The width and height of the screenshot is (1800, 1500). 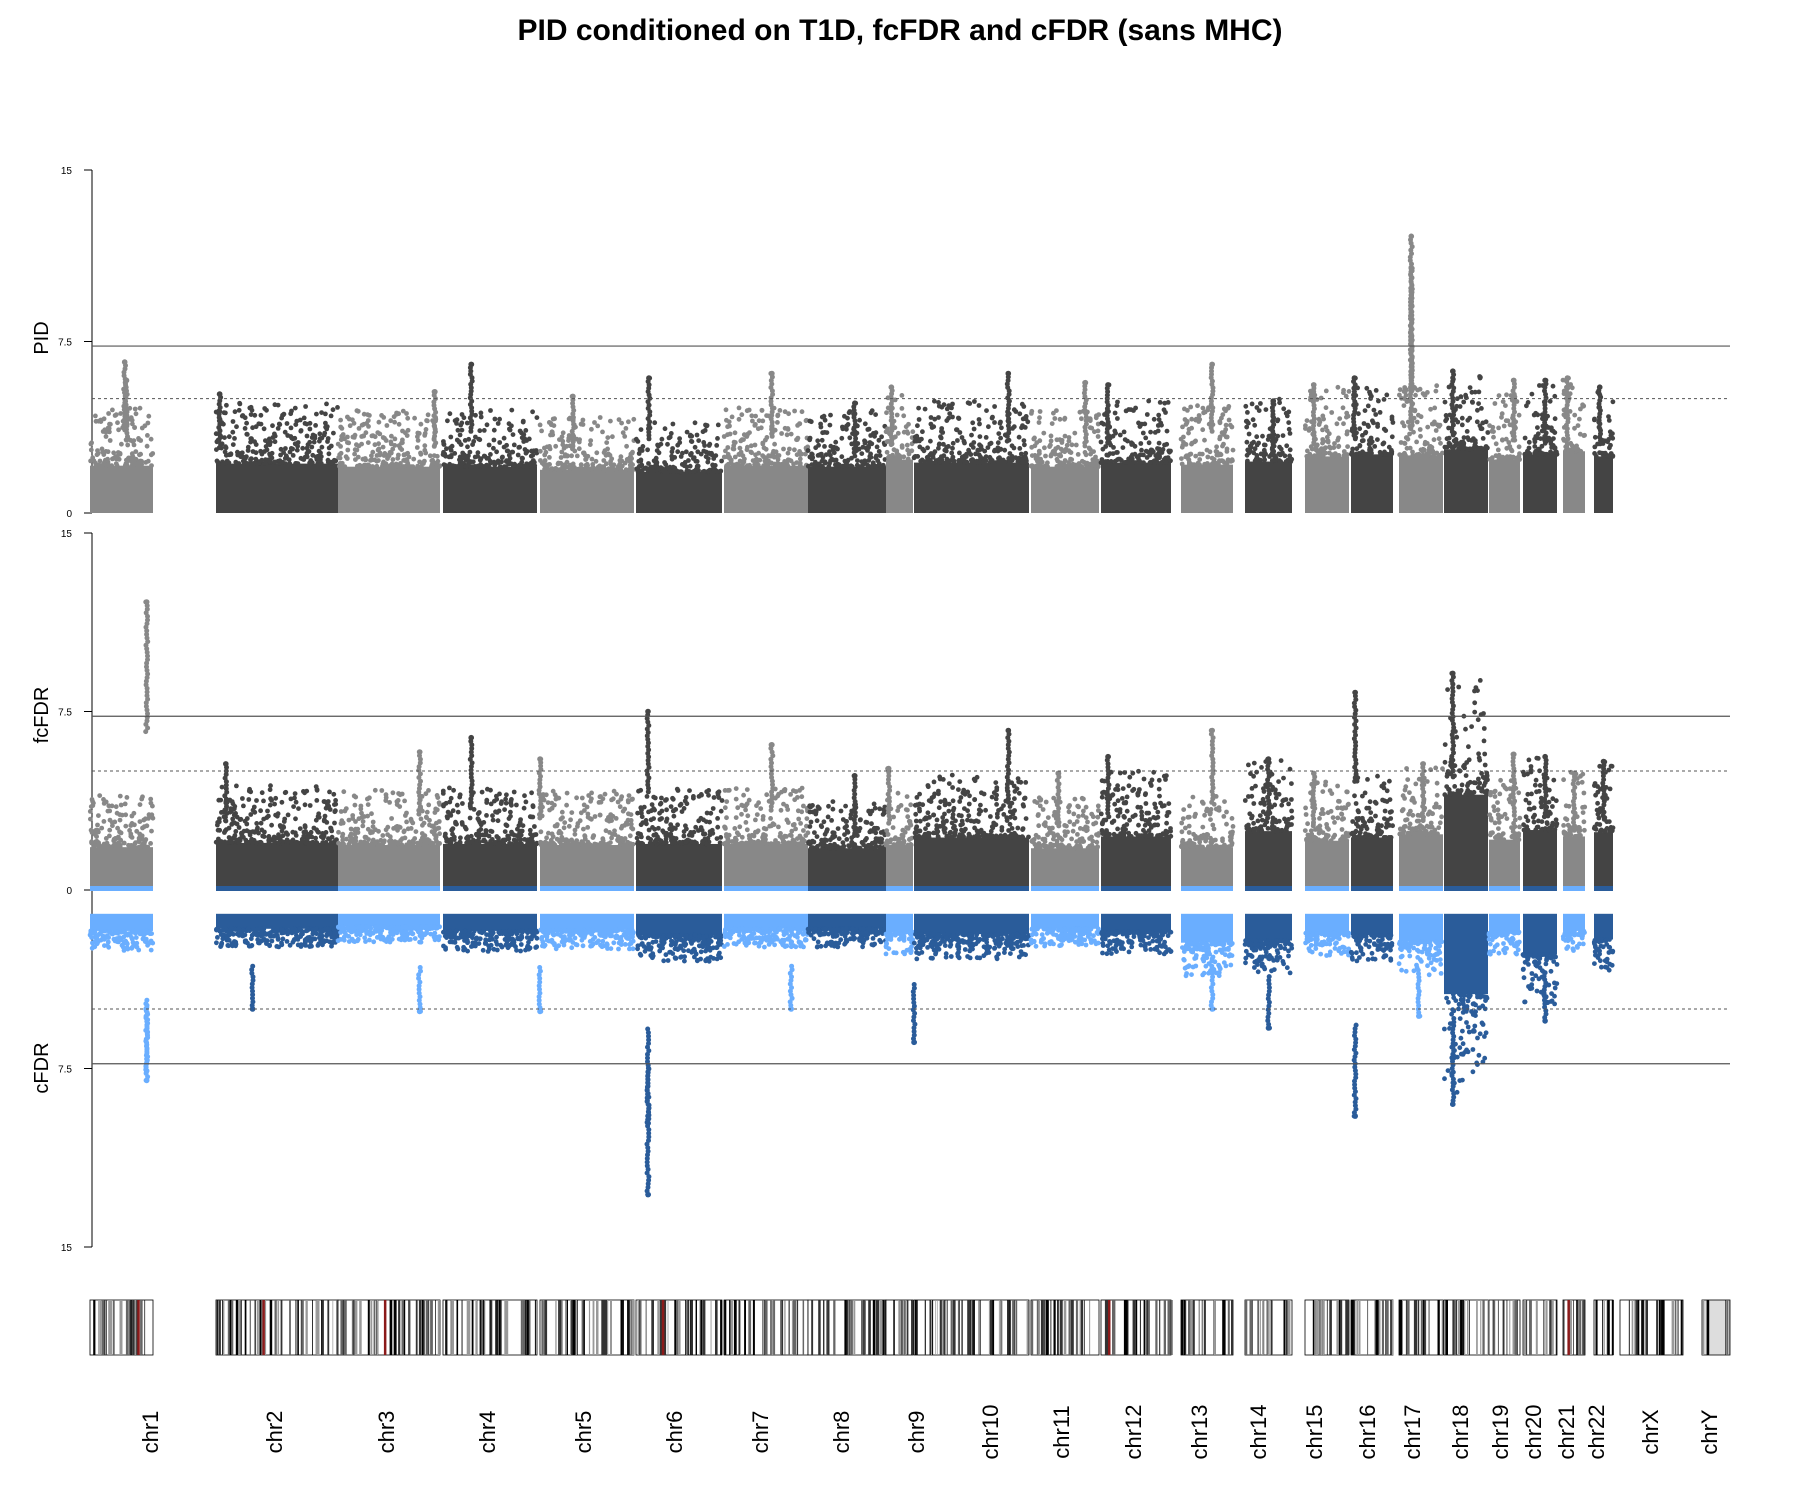 What do you see at coordinates (649, 378) in the screenshot?
I see `pid-peak-top` at bounding box center [649, 378].